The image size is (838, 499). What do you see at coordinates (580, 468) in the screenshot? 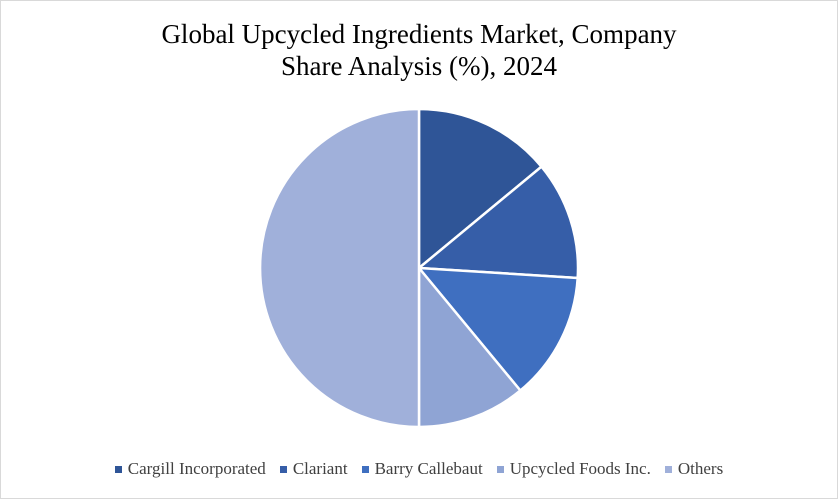
I see `legend-label: Upcycled Foods Inc.` at bounding box center [580, 468].